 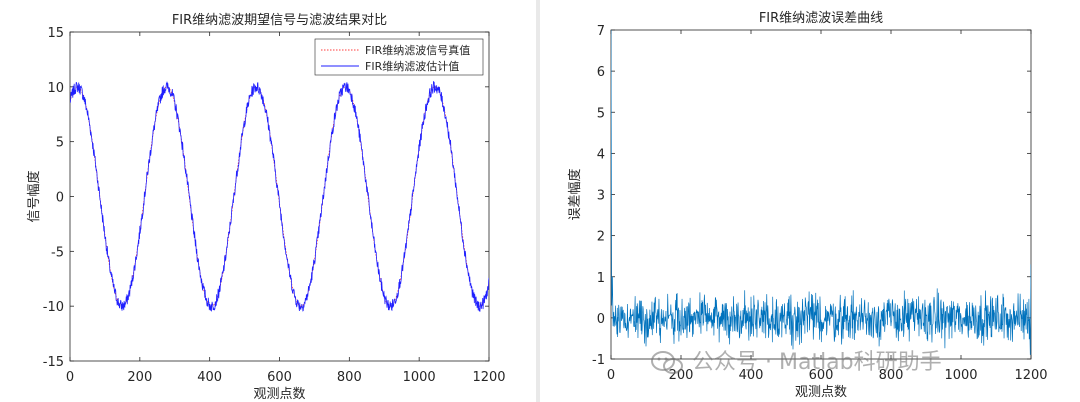 I want to click on y-tick-label: 2, so click(x=601, y=237).